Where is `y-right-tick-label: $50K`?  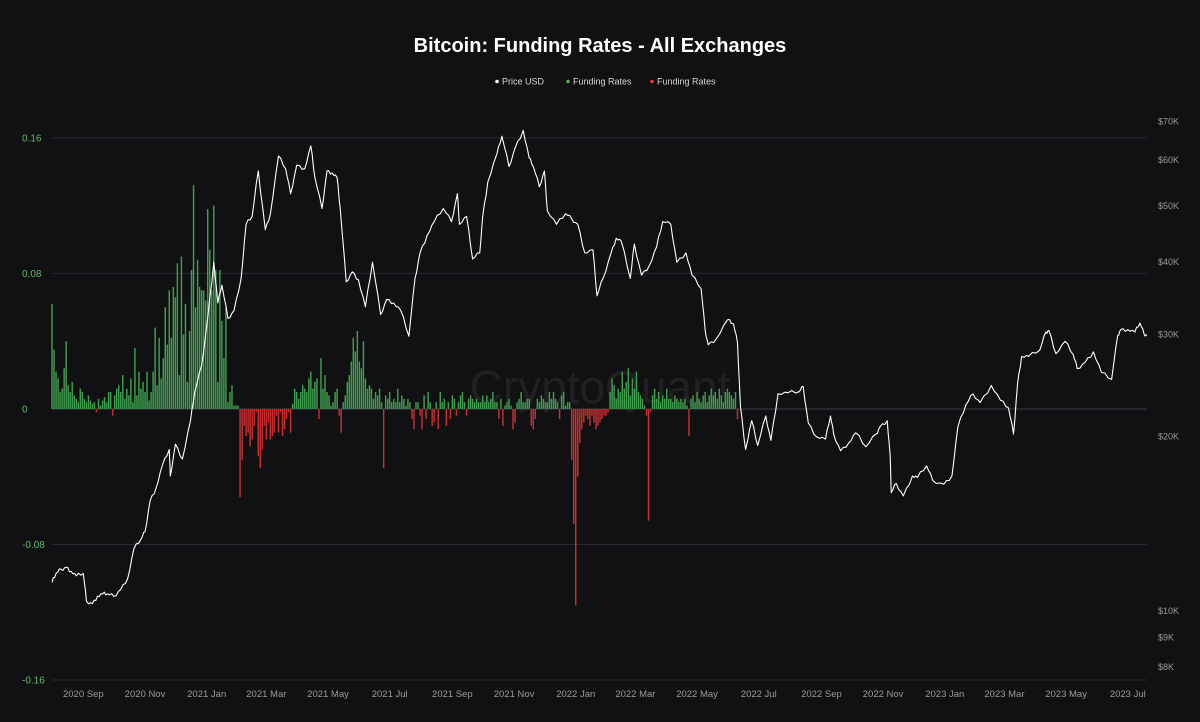 y-right-tick-label: $50K is located at coordinates (1168, 206).